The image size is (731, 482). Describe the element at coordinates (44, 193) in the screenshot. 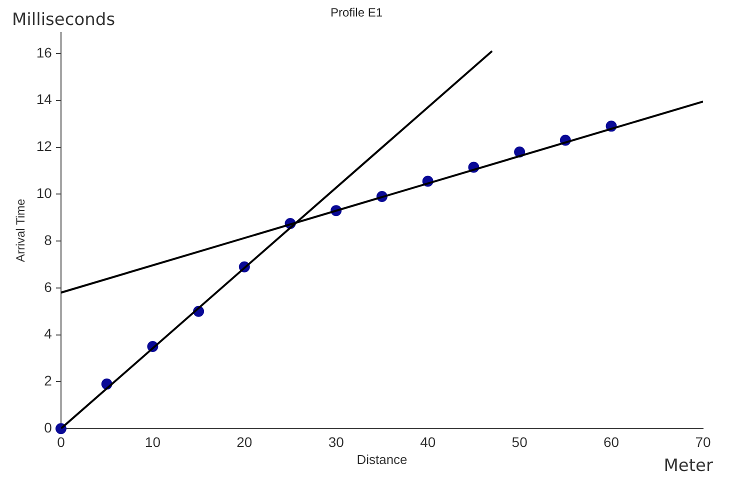

I see `y-tick-label: 10` at that location.